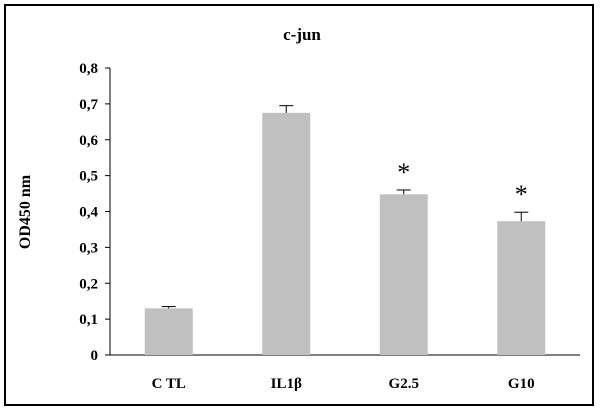 The image size is (600, 412). Describe the element at coordinates (88, 248) in the screenshot. I see `y-tick-label: 0,3` at that location.